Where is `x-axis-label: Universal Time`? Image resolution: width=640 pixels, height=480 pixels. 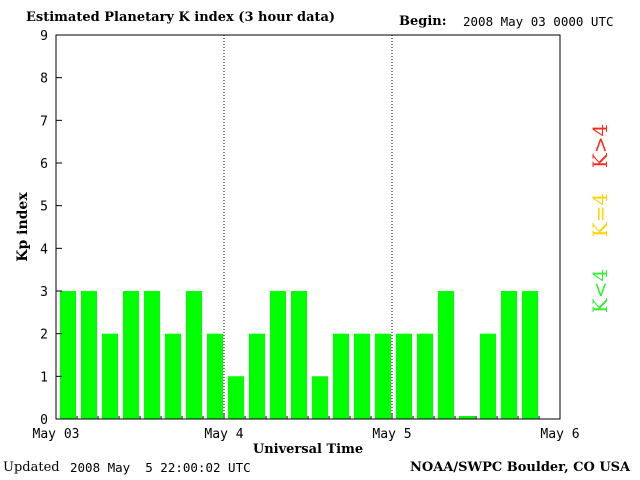
x-axis-label: Universal Time is located at coordinates (308, 449).